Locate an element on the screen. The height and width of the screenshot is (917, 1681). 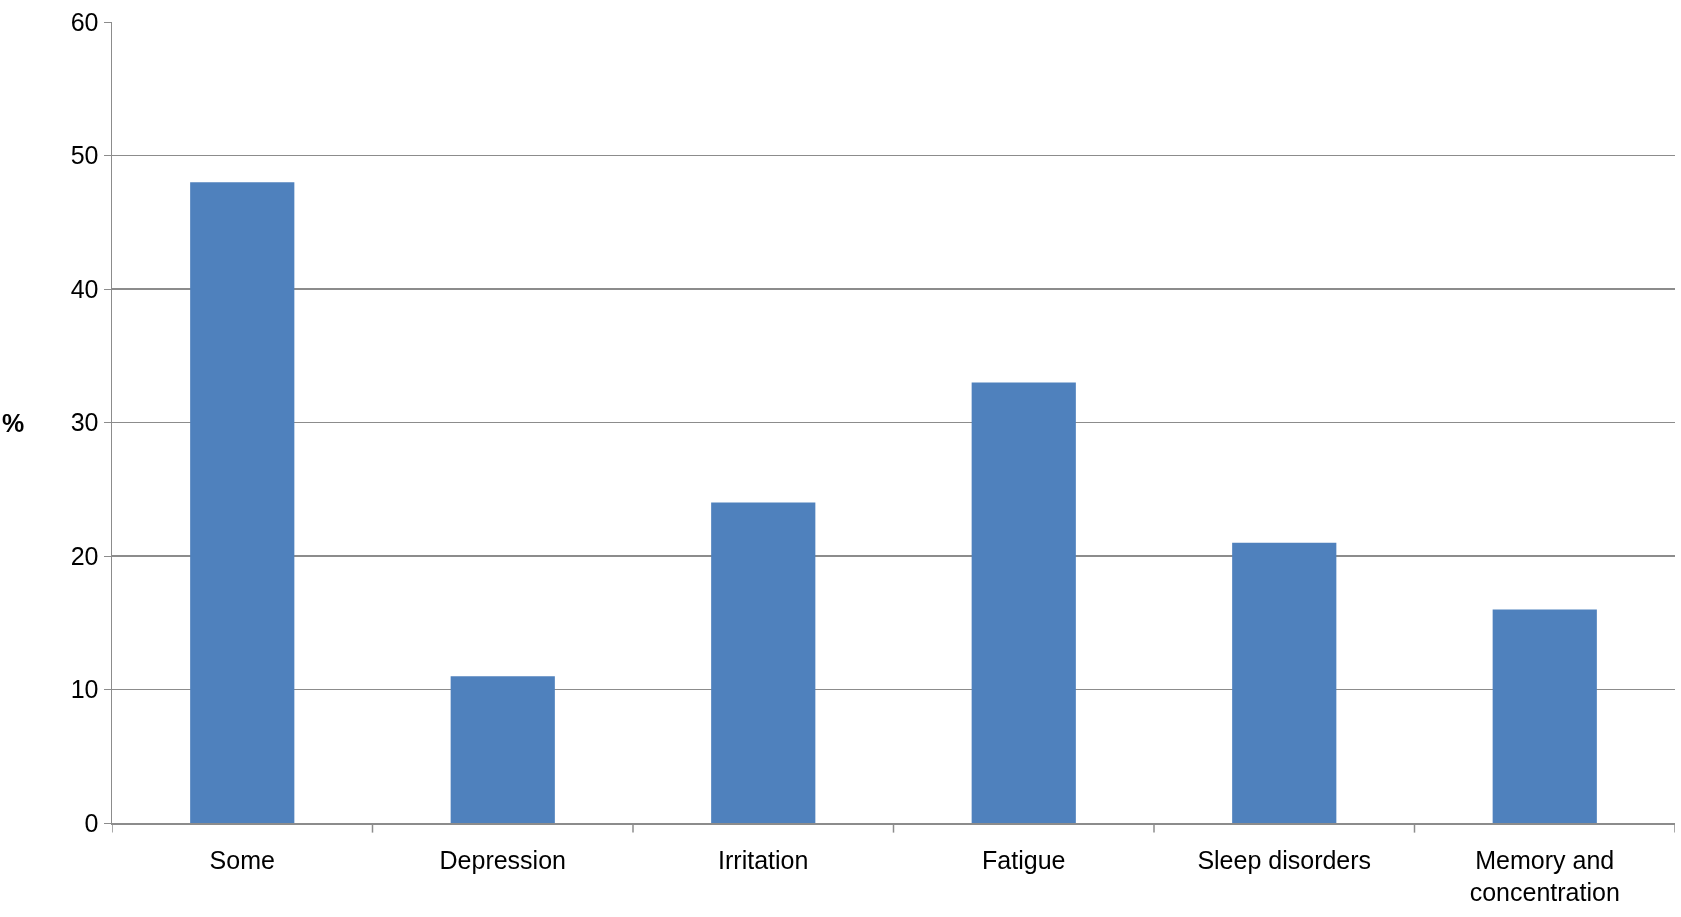
x-tick-label: Memory and concentration is located at coordinates (1544, 875).